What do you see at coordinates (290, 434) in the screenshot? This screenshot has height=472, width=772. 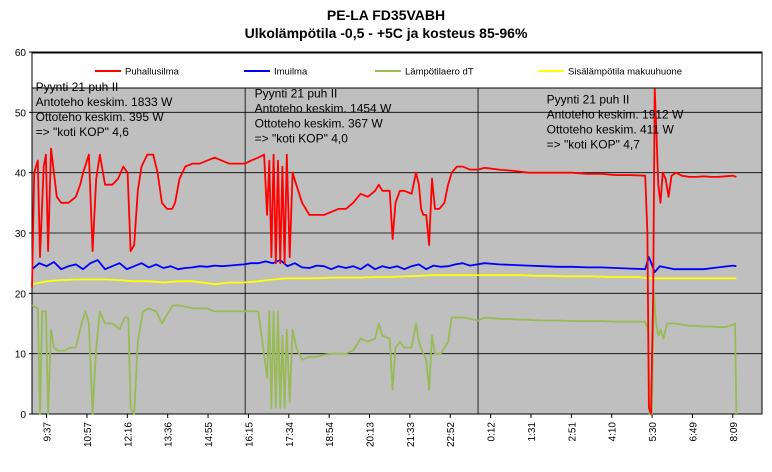 I see `x-tick-label: 17:34` at bounding box center [290, 434].